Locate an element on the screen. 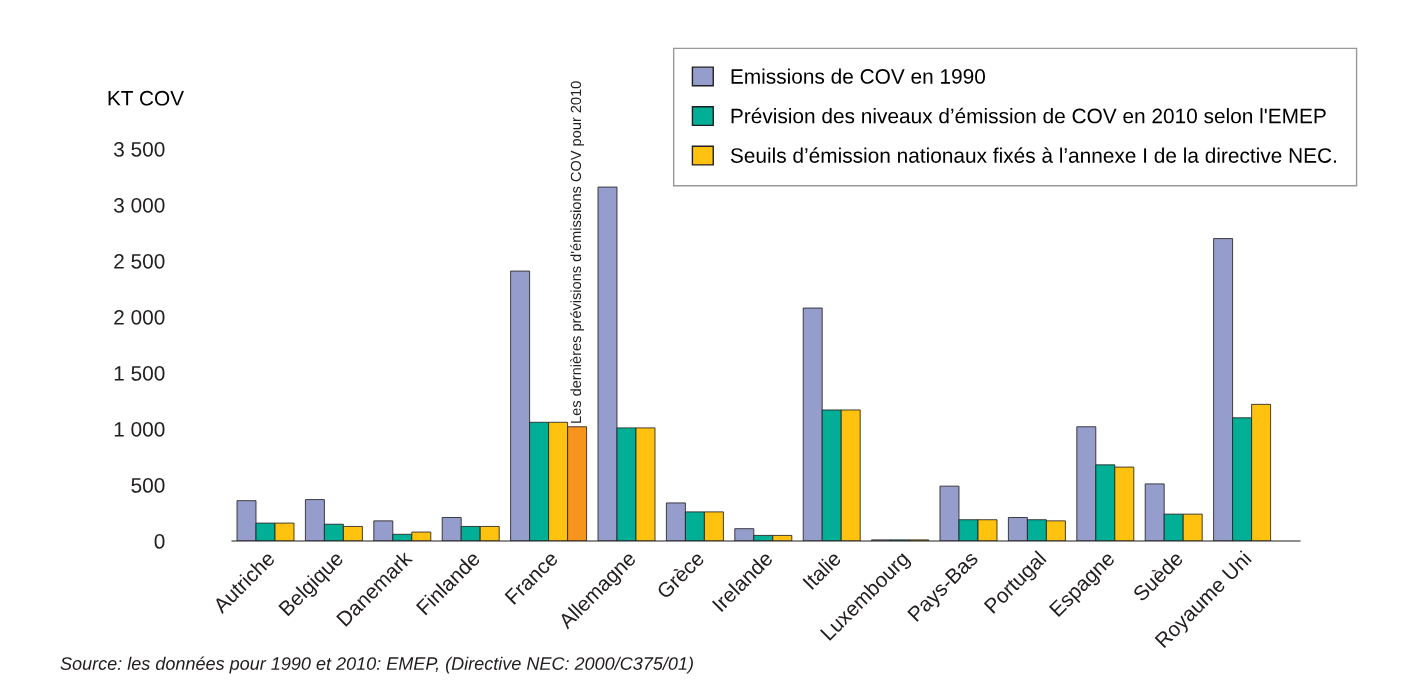 This screenshot has width=1409, height=680. y-tick-label: 1 500 is located at coordinates (139, 373).